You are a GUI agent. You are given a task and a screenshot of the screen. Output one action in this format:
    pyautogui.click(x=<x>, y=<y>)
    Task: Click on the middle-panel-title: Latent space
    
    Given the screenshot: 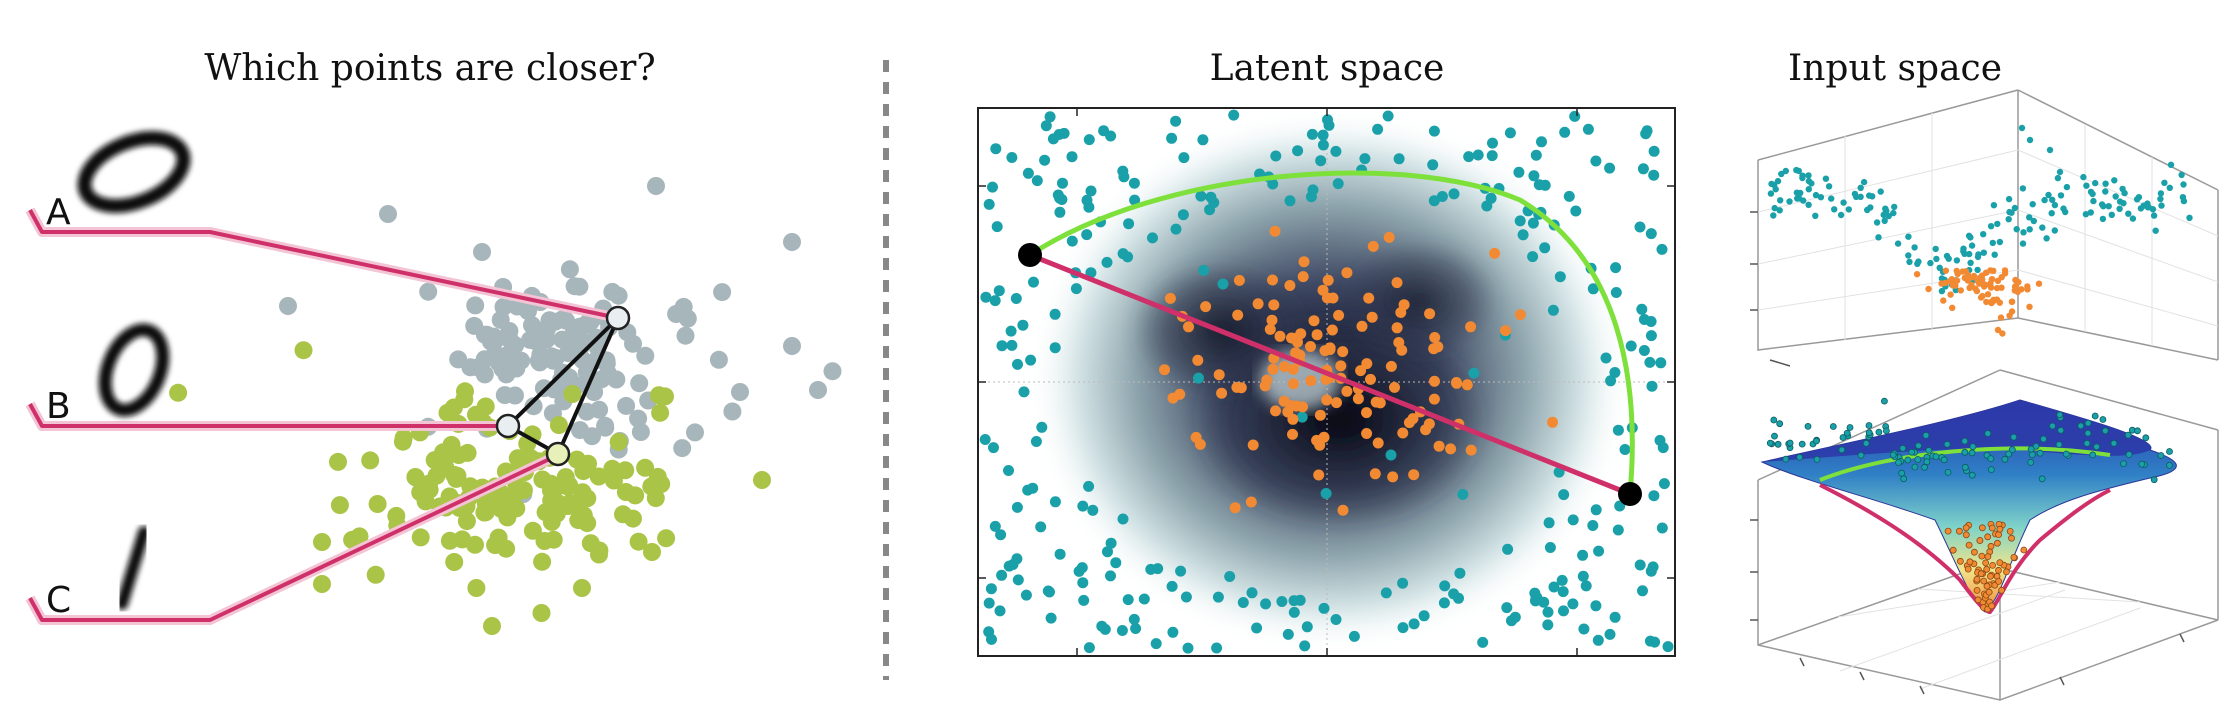 What is the action you would take?
    pyautogui.click(x=1327, y=68)
    